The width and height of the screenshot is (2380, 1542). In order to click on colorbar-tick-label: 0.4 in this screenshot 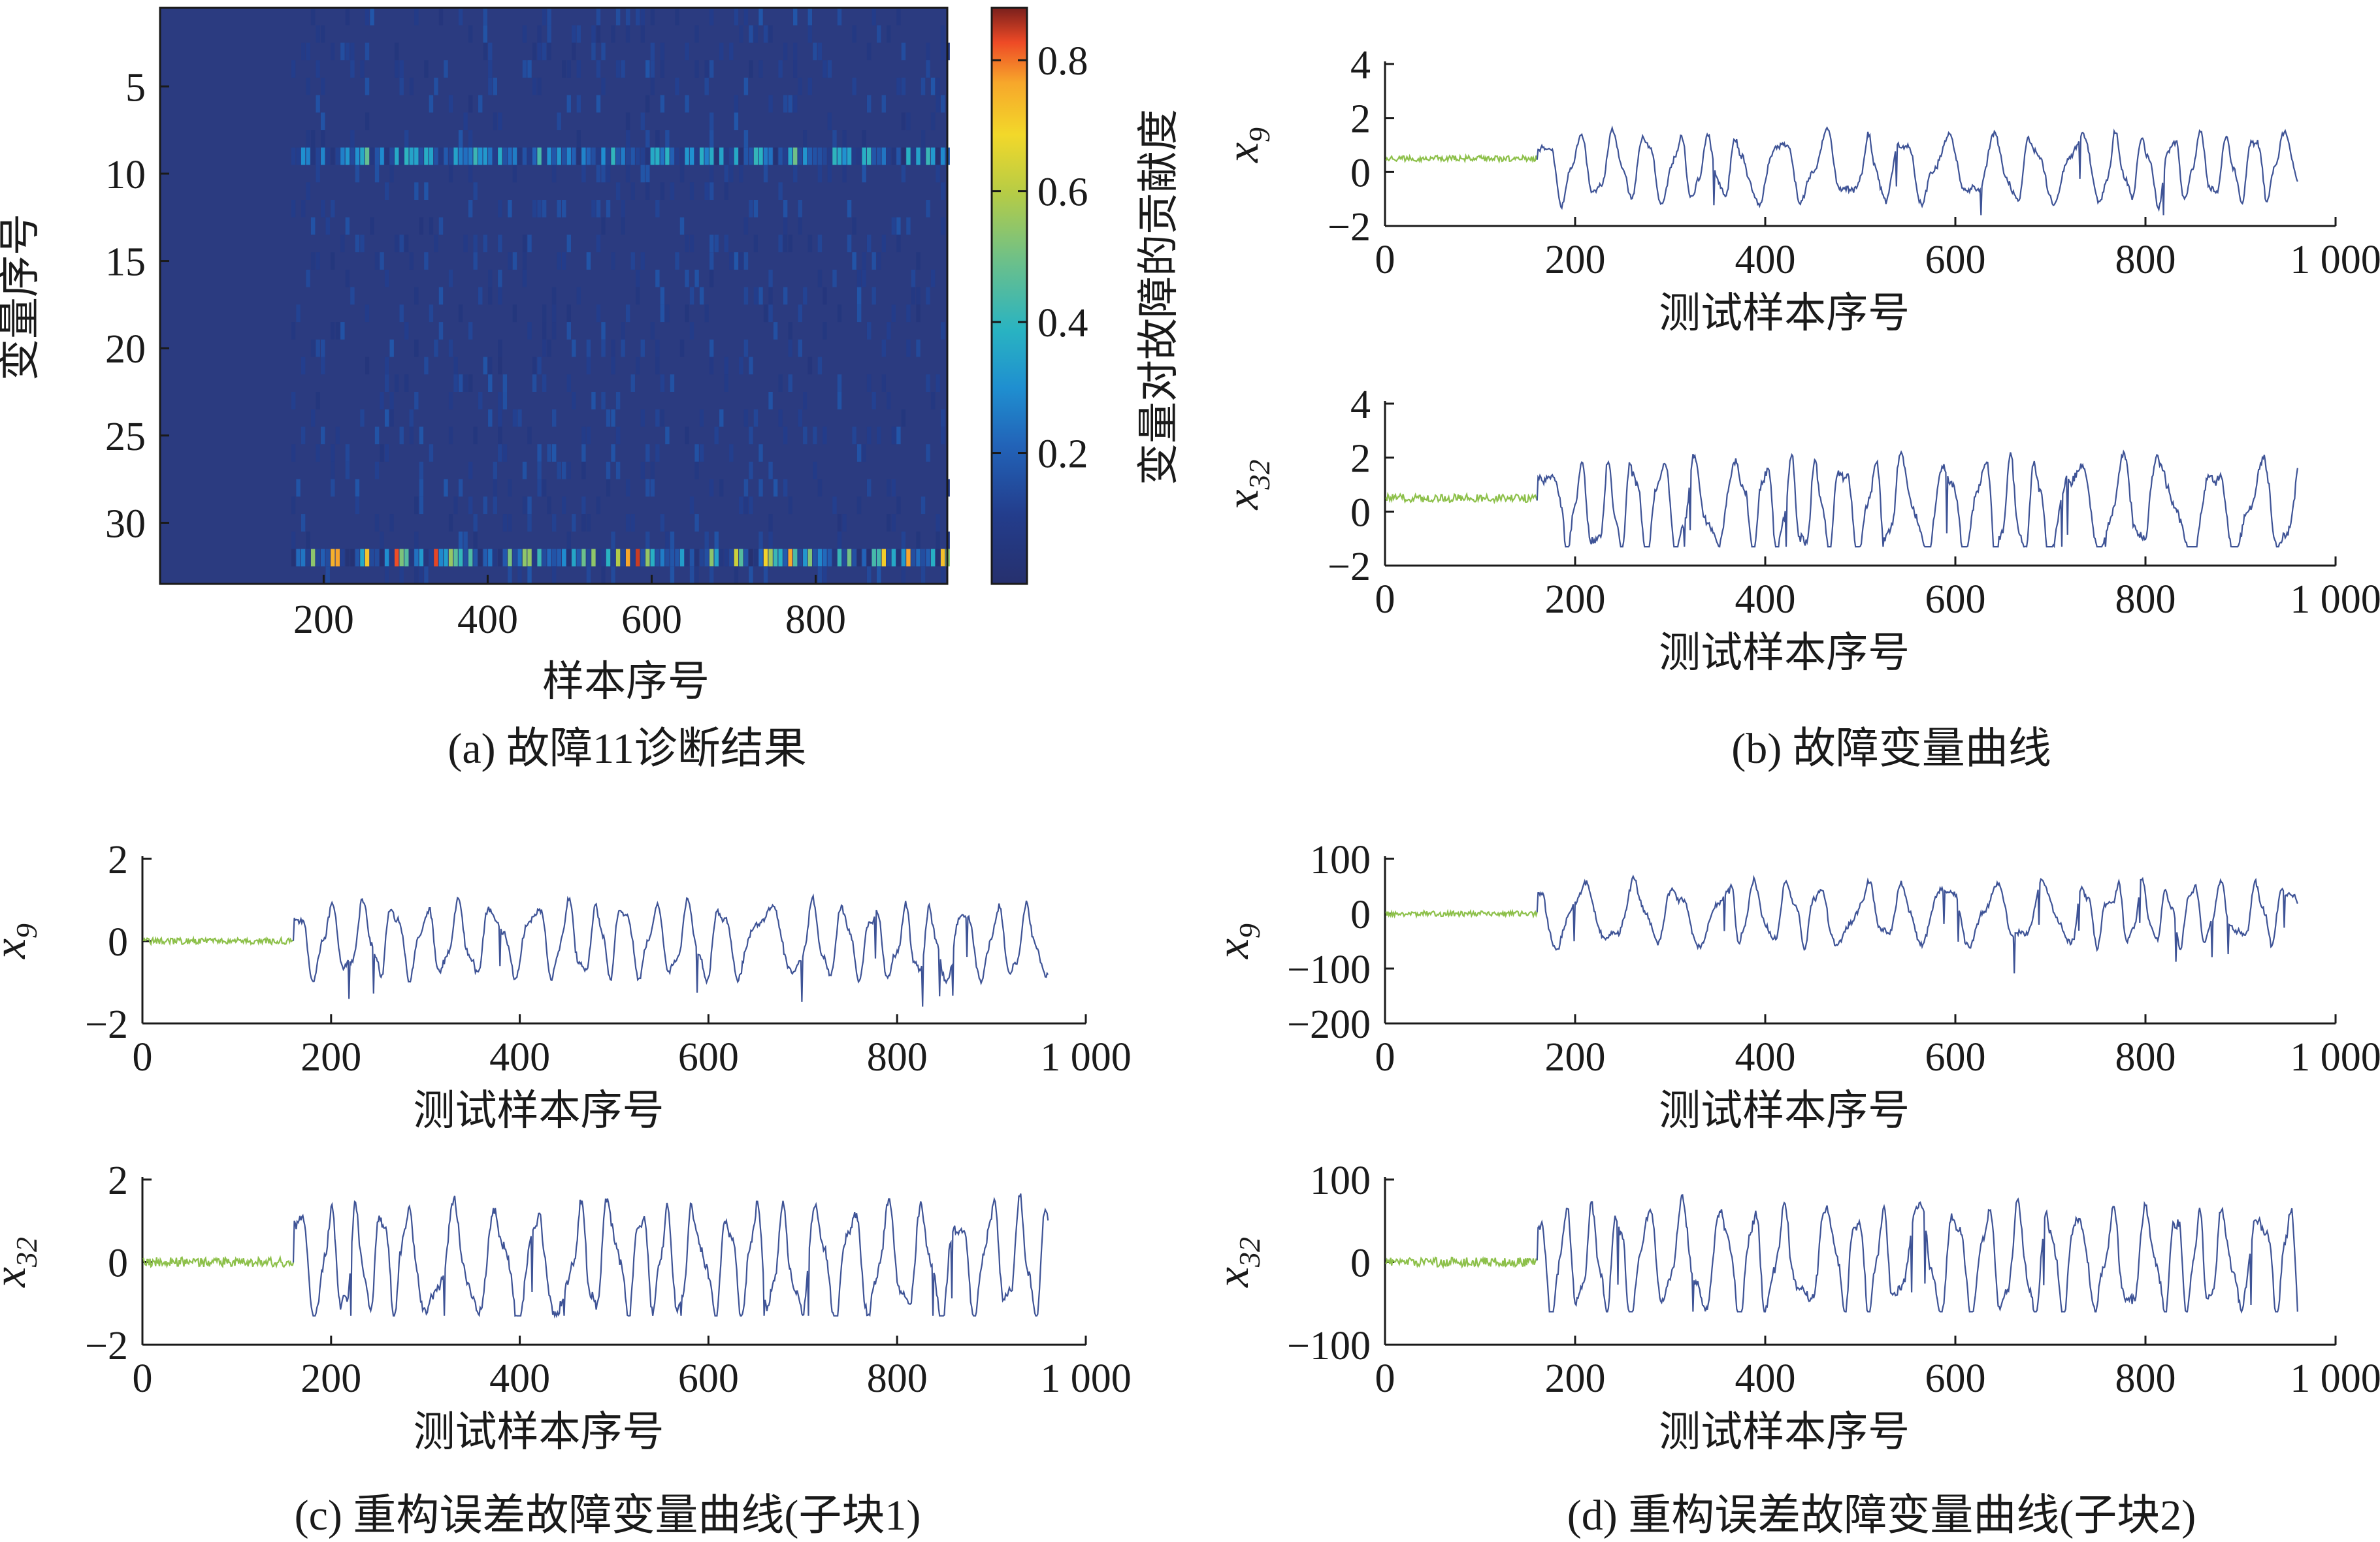, I will do `click(1062, 323)`.